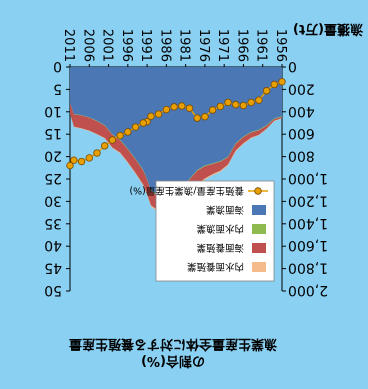  Describe the element at coordinates (186, 191) in the screenshot. I see `legend-label: 養殖生産量/漁業生産量(%)` at that location.